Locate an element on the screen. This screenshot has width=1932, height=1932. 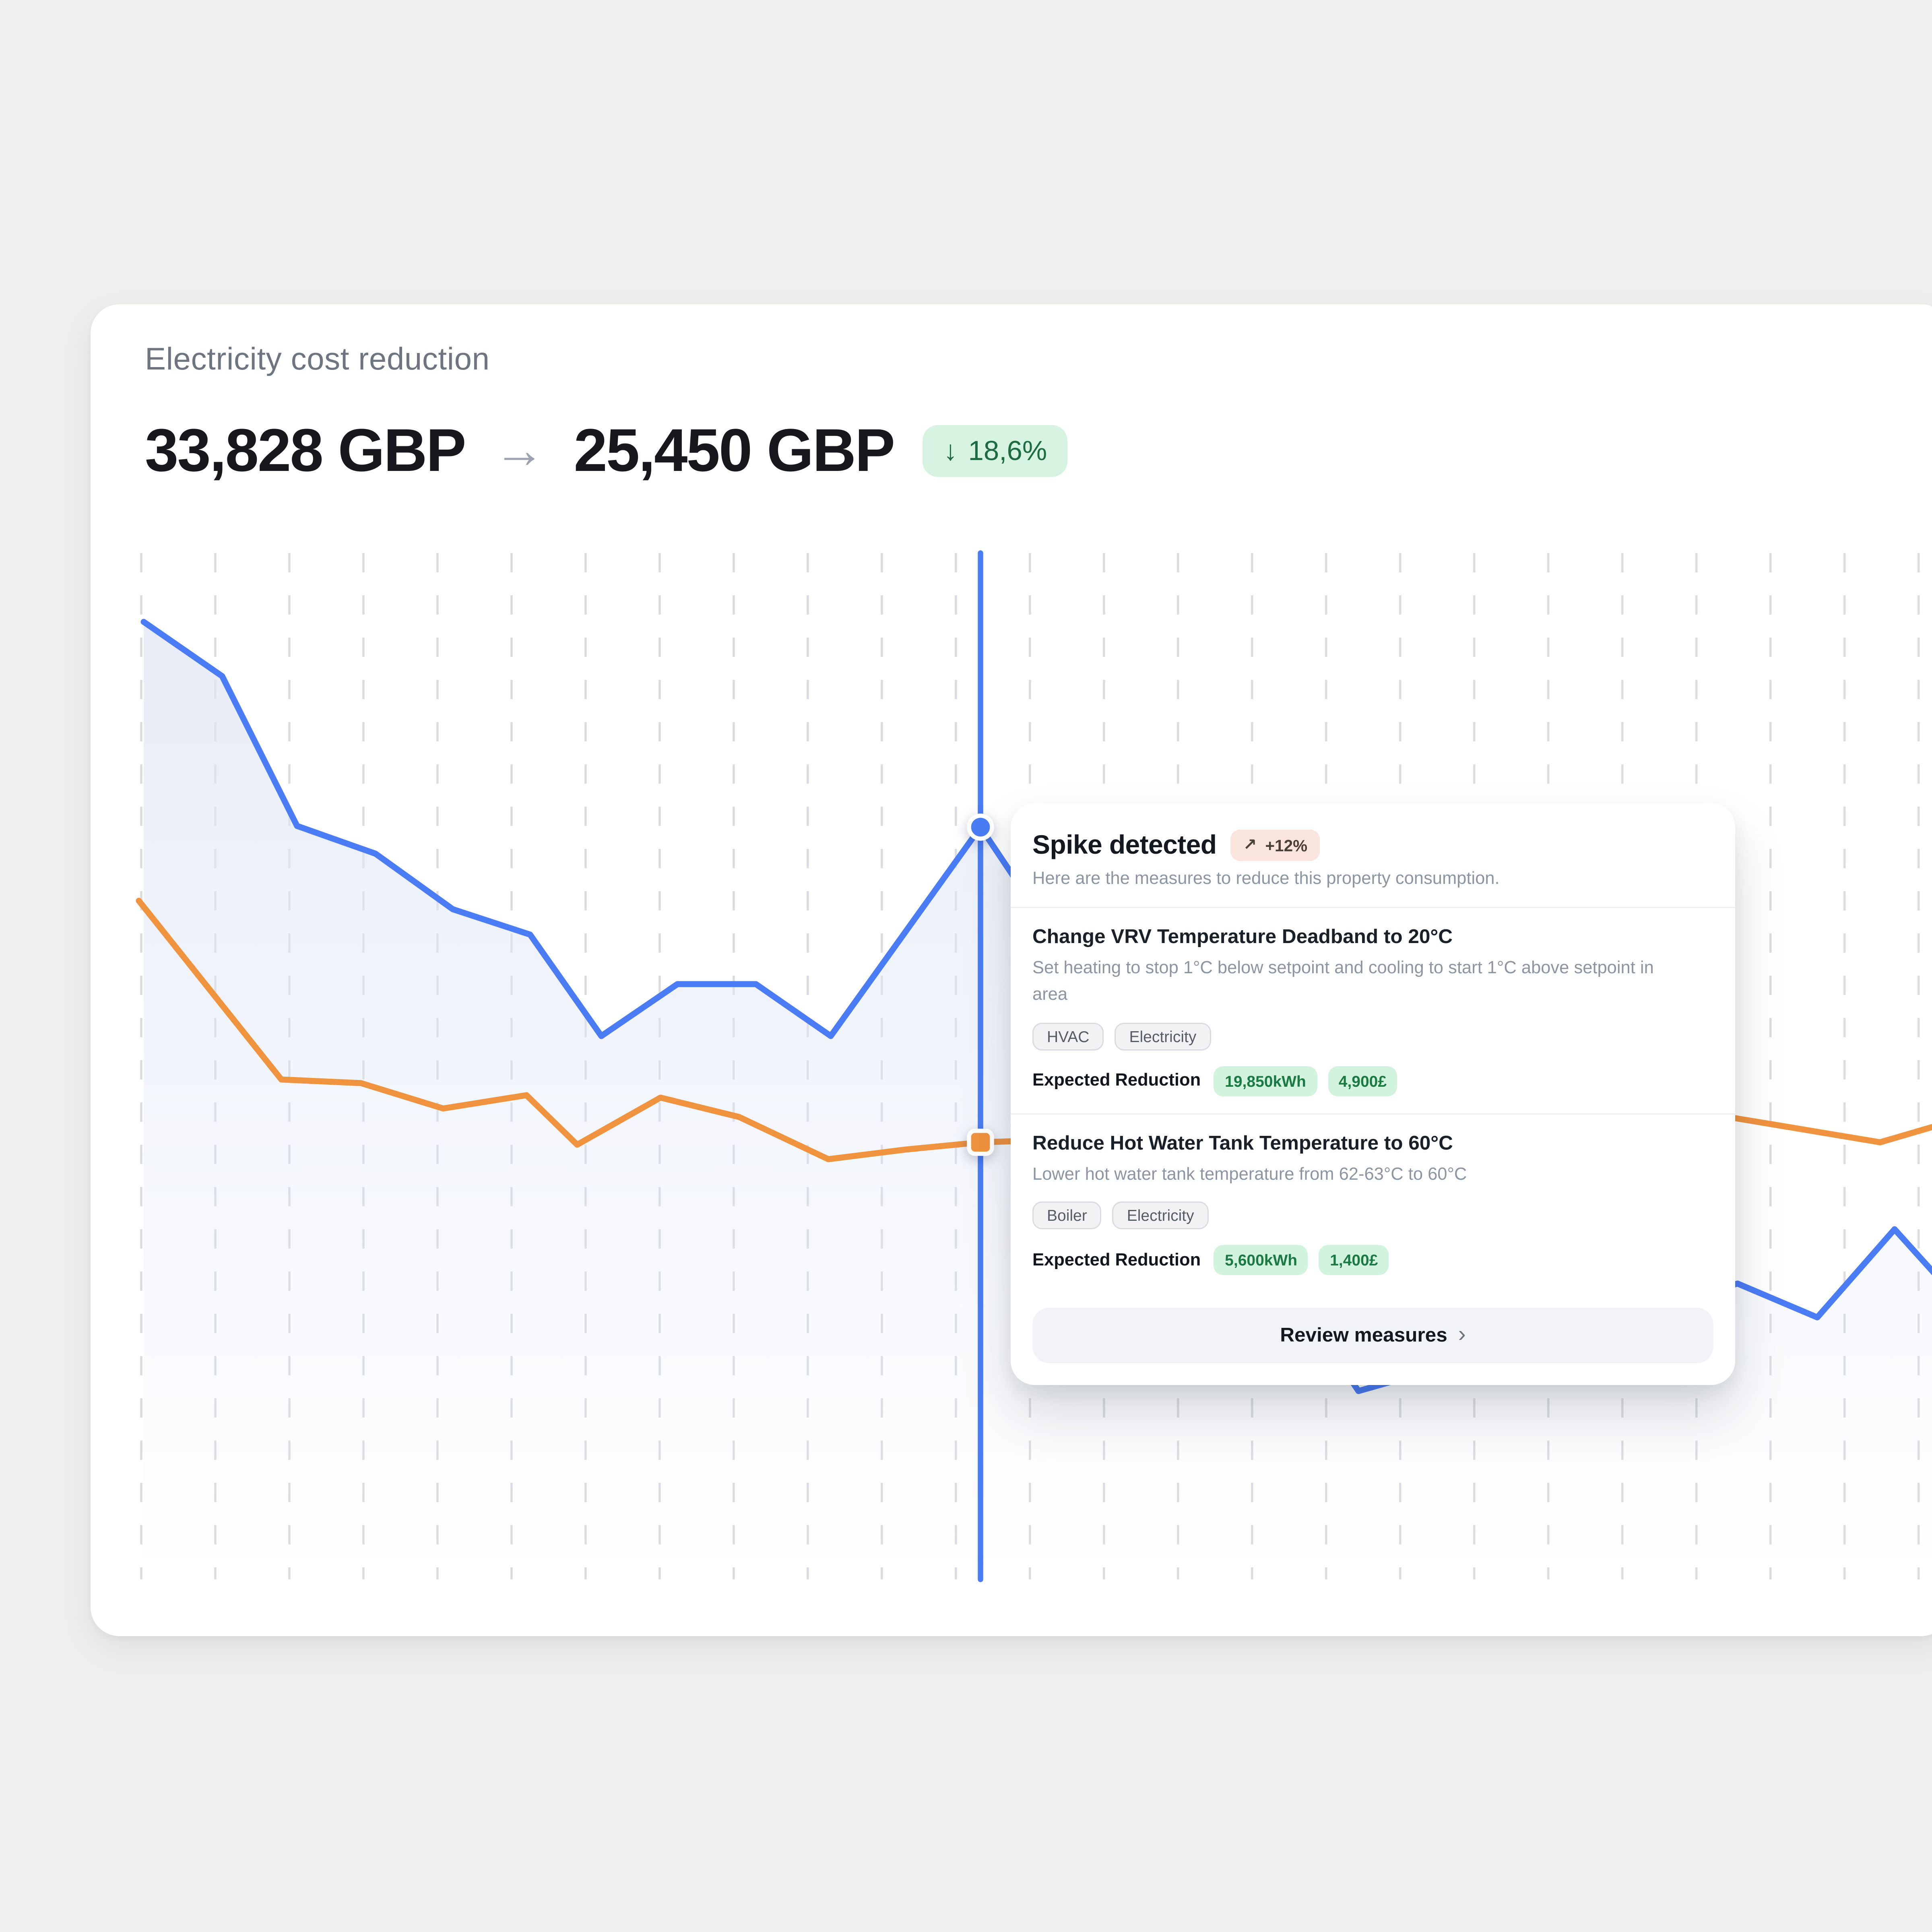
energy-reduction-chip: 19,850kWh is located at coordinates (1265, 1080).